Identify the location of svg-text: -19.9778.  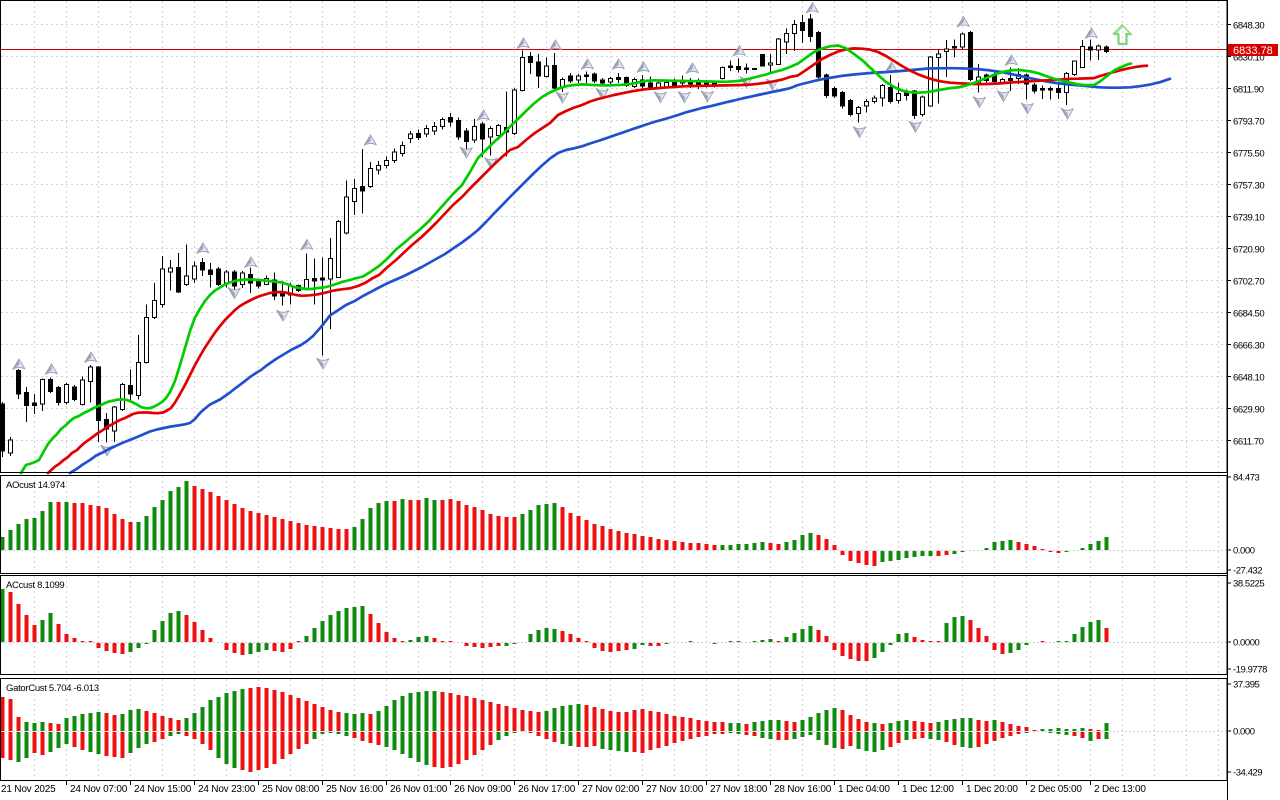
(1250, 670).